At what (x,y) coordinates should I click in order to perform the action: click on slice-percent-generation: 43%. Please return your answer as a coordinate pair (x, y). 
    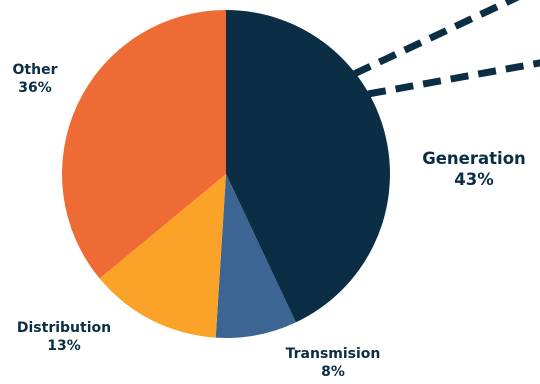
    Looking at the image, I should click on (474, 179).